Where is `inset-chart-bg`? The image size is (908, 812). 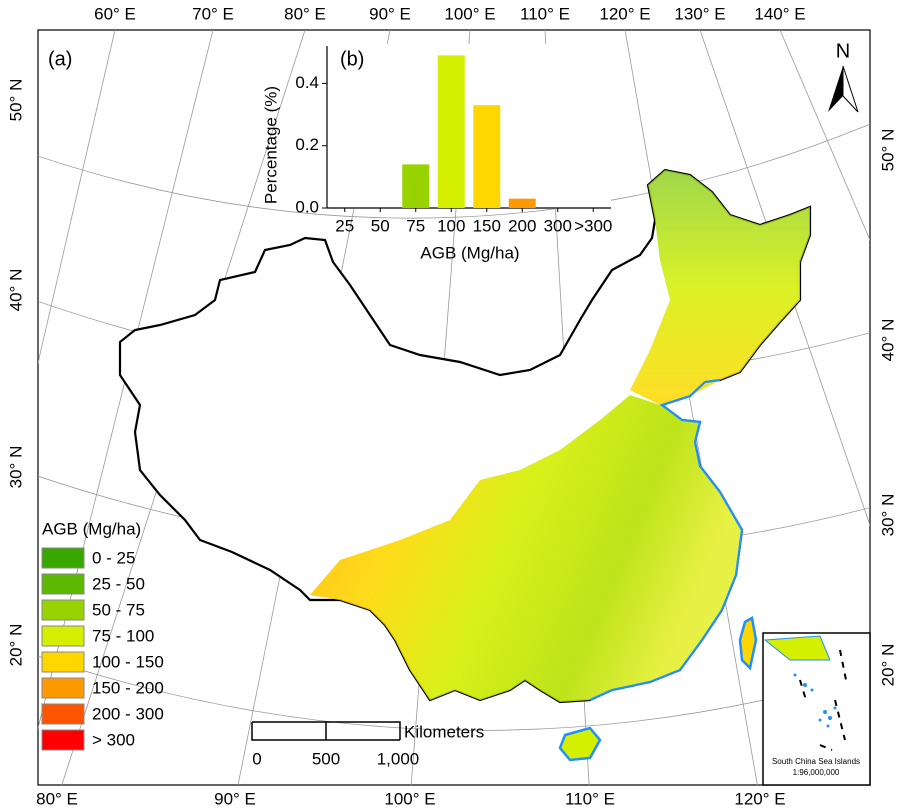
inset-chart-bg is located at coordinates (469, 126).